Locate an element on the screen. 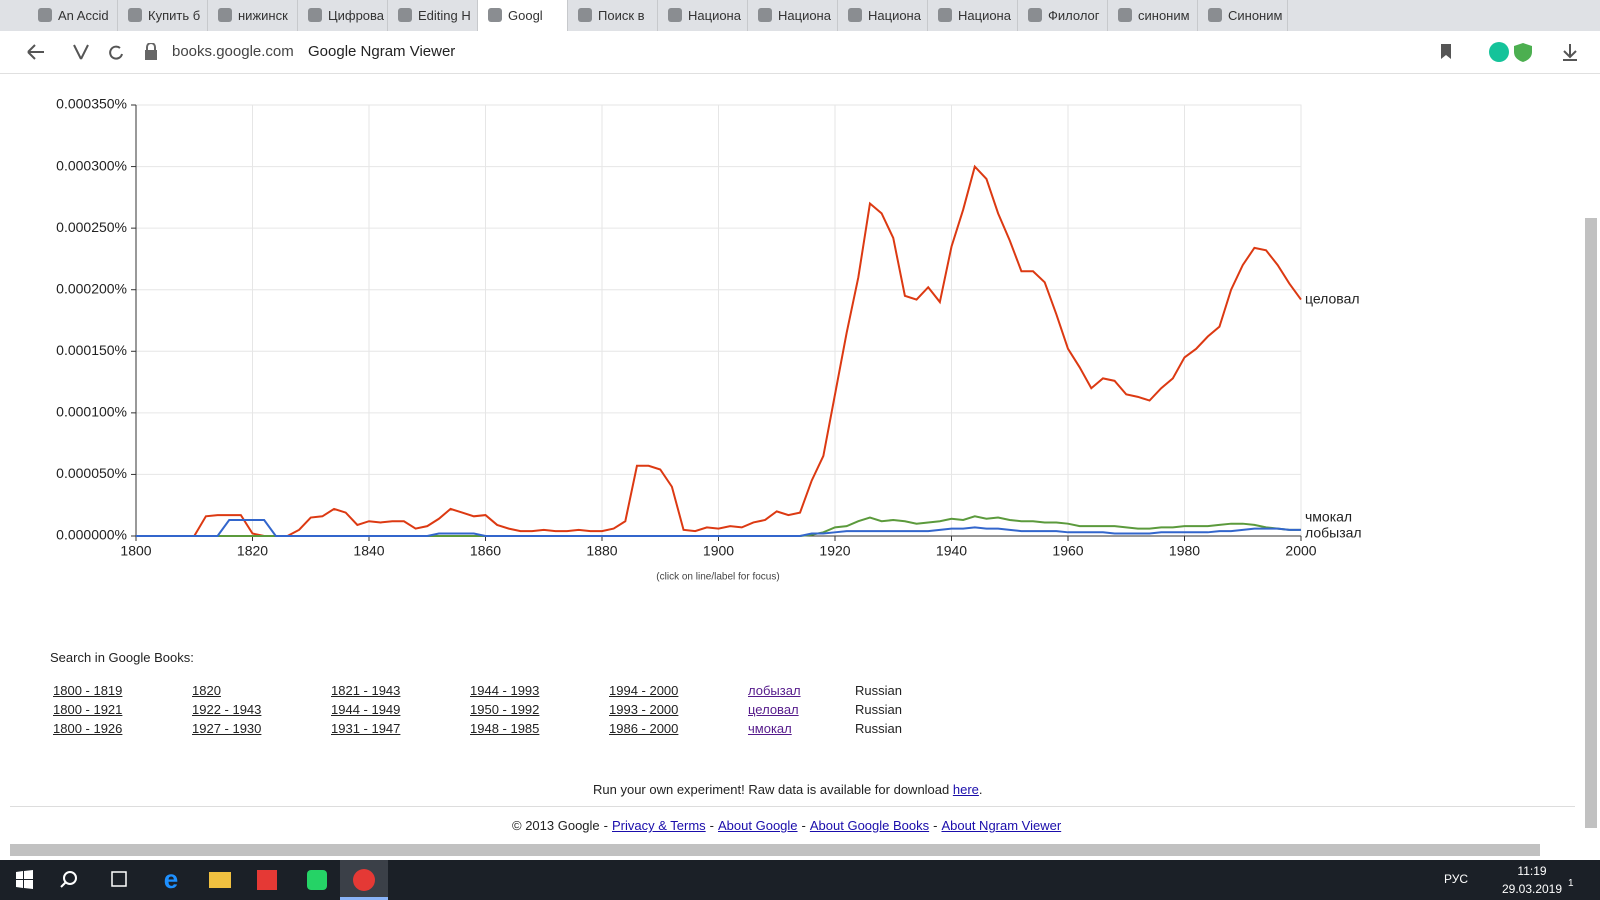  tab: нижинск is located at coordinates (253, 15).